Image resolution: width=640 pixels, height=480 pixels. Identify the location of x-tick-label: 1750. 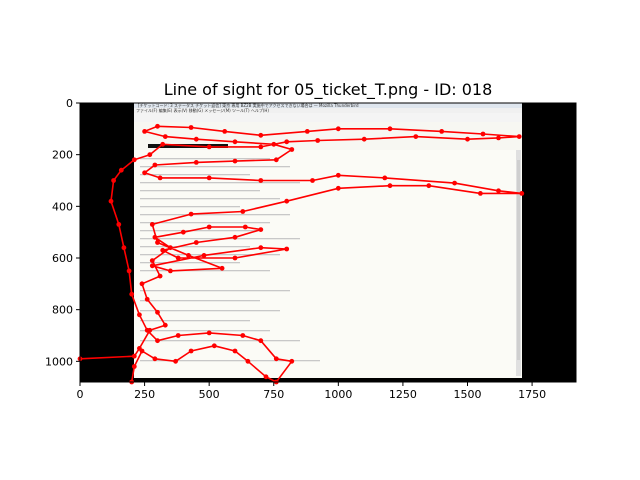
(532, 394).